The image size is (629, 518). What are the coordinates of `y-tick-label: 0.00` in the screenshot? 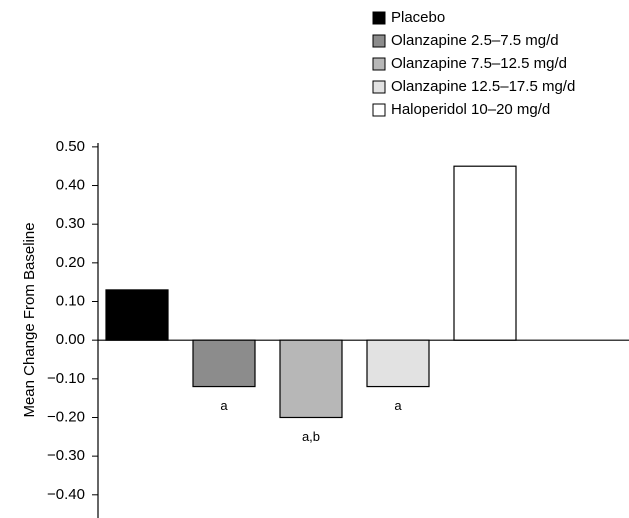 It's located at (70, 339).